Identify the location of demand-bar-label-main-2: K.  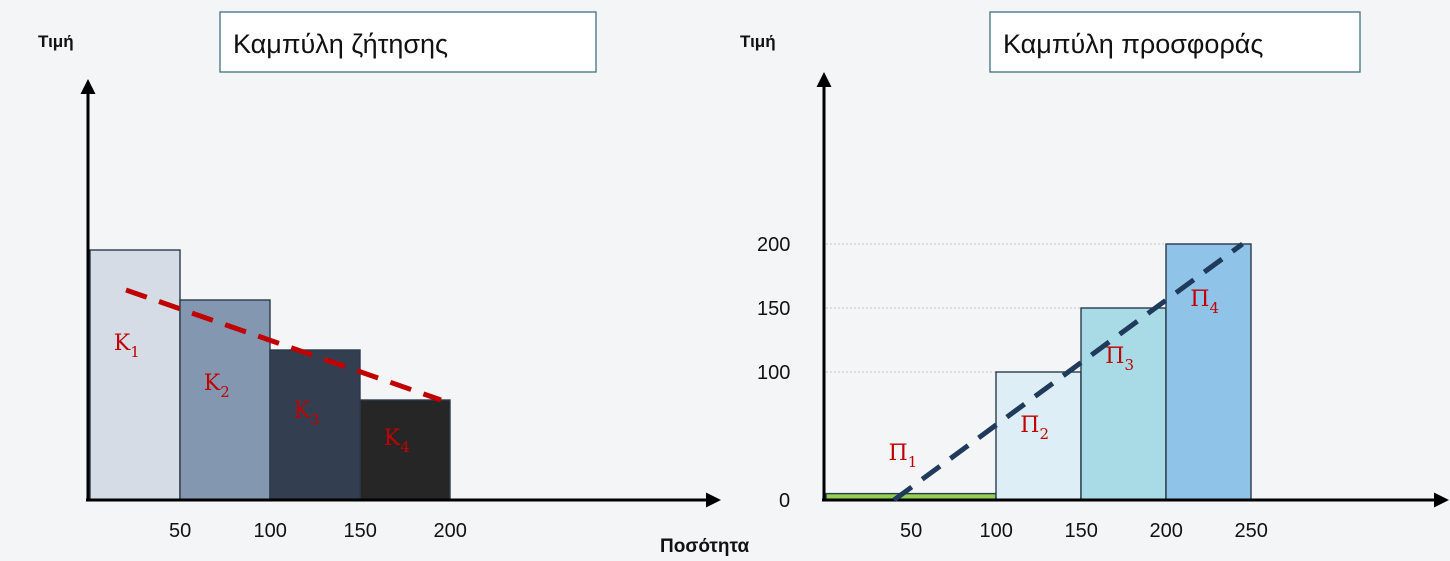
(212, 383).